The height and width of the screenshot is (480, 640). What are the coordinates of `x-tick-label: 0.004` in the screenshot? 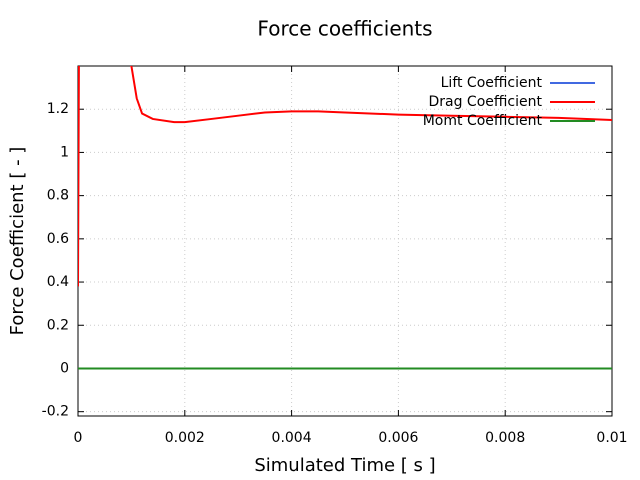 It's located at (292, 438).